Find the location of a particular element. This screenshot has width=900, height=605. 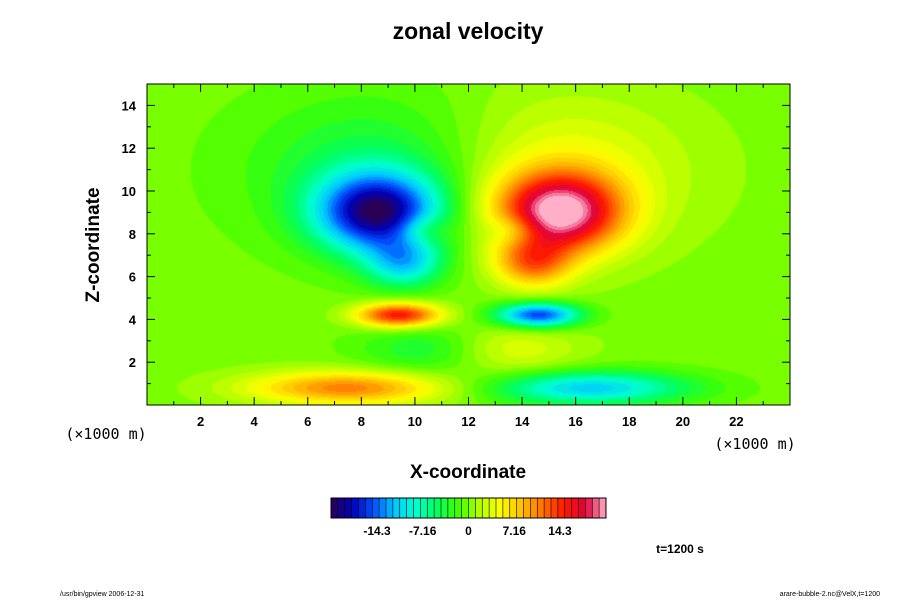

y-axis-title: Z-coordinate is located at coordinates (93, 244).